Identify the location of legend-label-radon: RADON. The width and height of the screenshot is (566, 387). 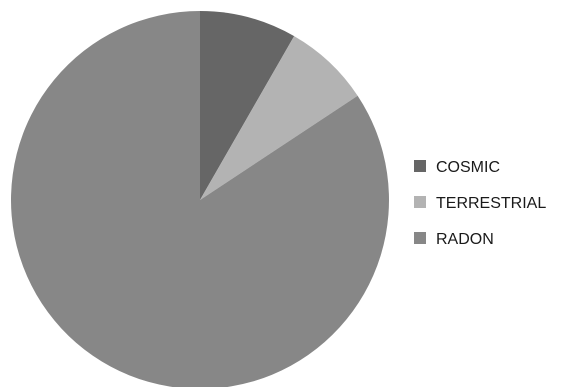
(465, 239).